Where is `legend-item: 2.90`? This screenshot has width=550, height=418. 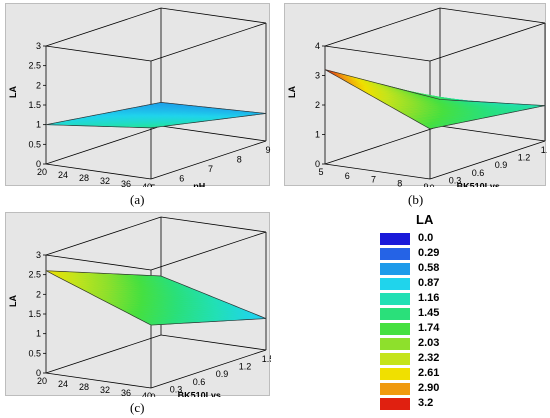 legend-item: 2.90 is located at coordinates (430, 389).